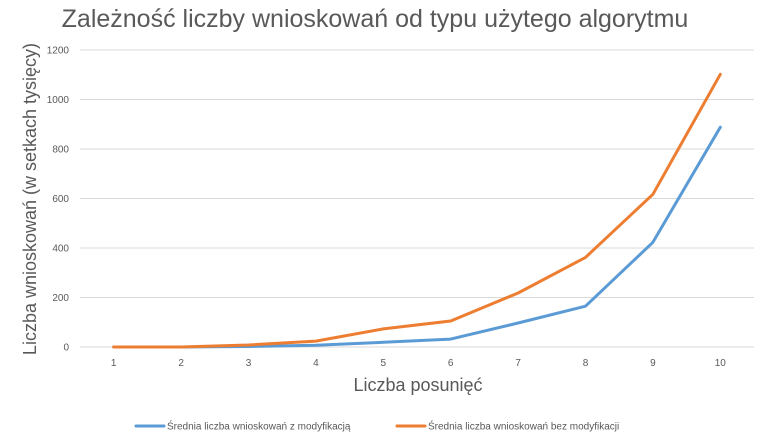  I want to click on x-tick-label: 9, so click(653, 363).